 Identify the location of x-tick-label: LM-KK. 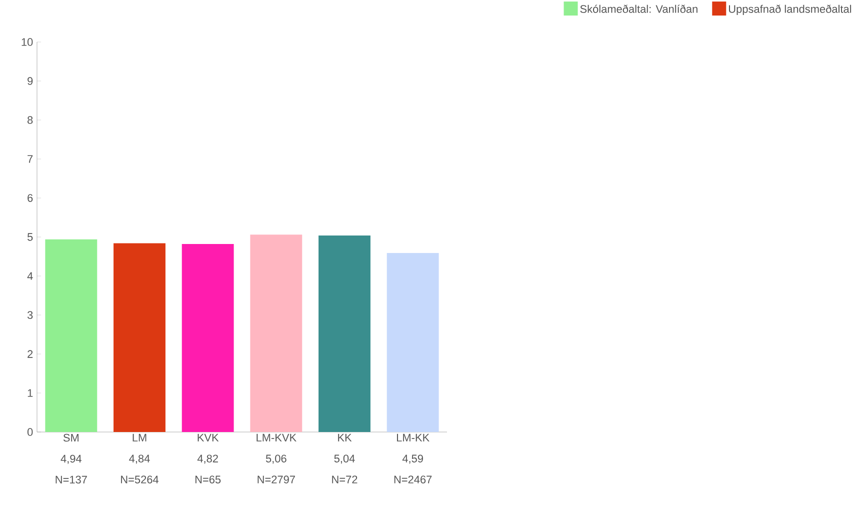
(413, 438).